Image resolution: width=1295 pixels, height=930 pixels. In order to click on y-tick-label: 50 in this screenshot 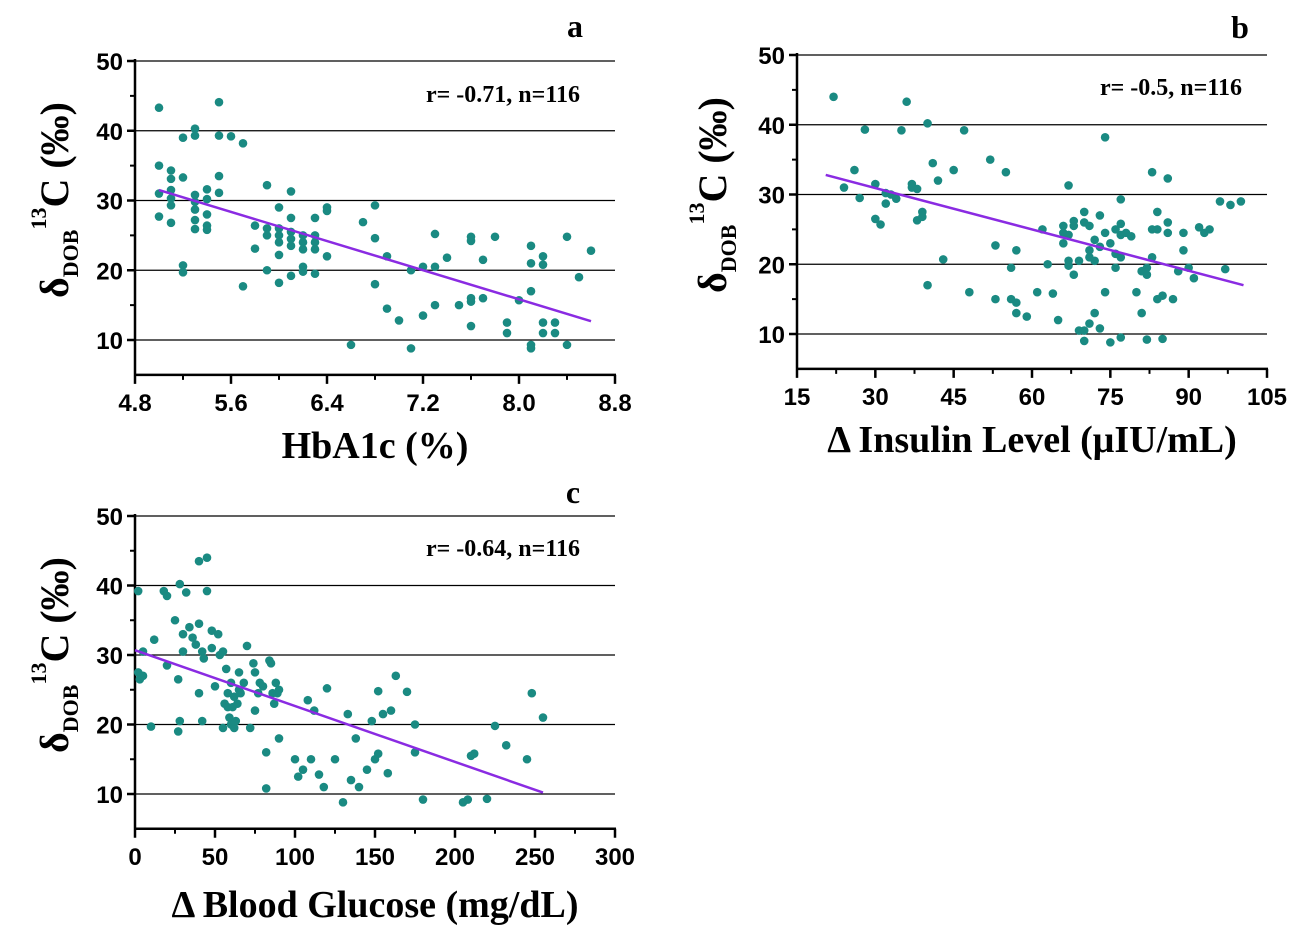, I will do `click(109, 62)`.